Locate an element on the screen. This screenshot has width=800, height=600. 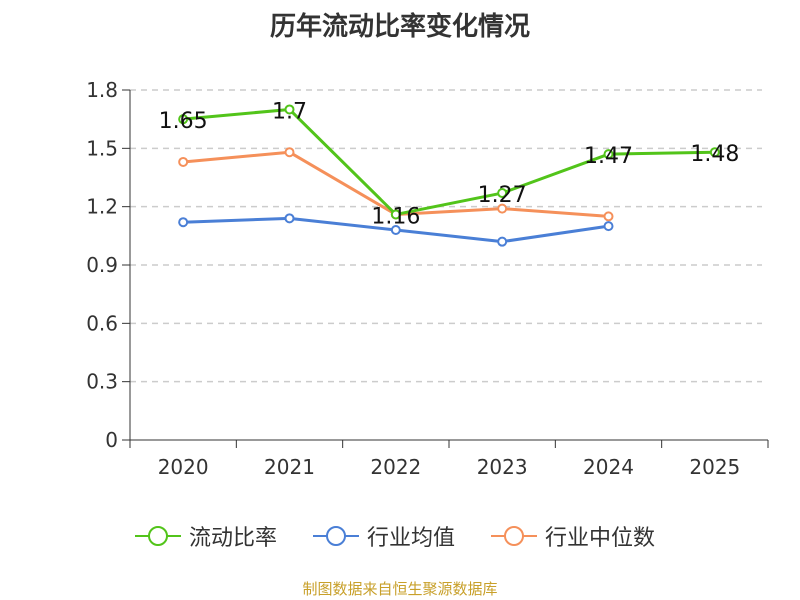
y-tick-label-5: 1.5 is located at coordinates (102, 148).